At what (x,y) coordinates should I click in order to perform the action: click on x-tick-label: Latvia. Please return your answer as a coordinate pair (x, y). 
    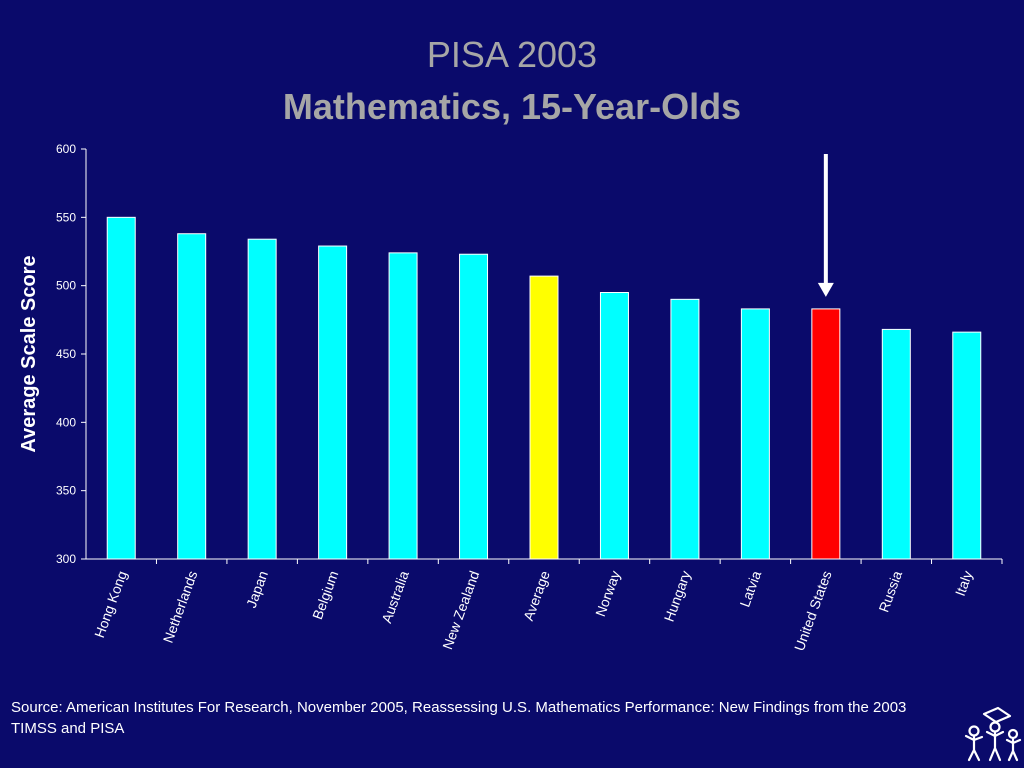
    Looking at the image, I should click on (750, 588).